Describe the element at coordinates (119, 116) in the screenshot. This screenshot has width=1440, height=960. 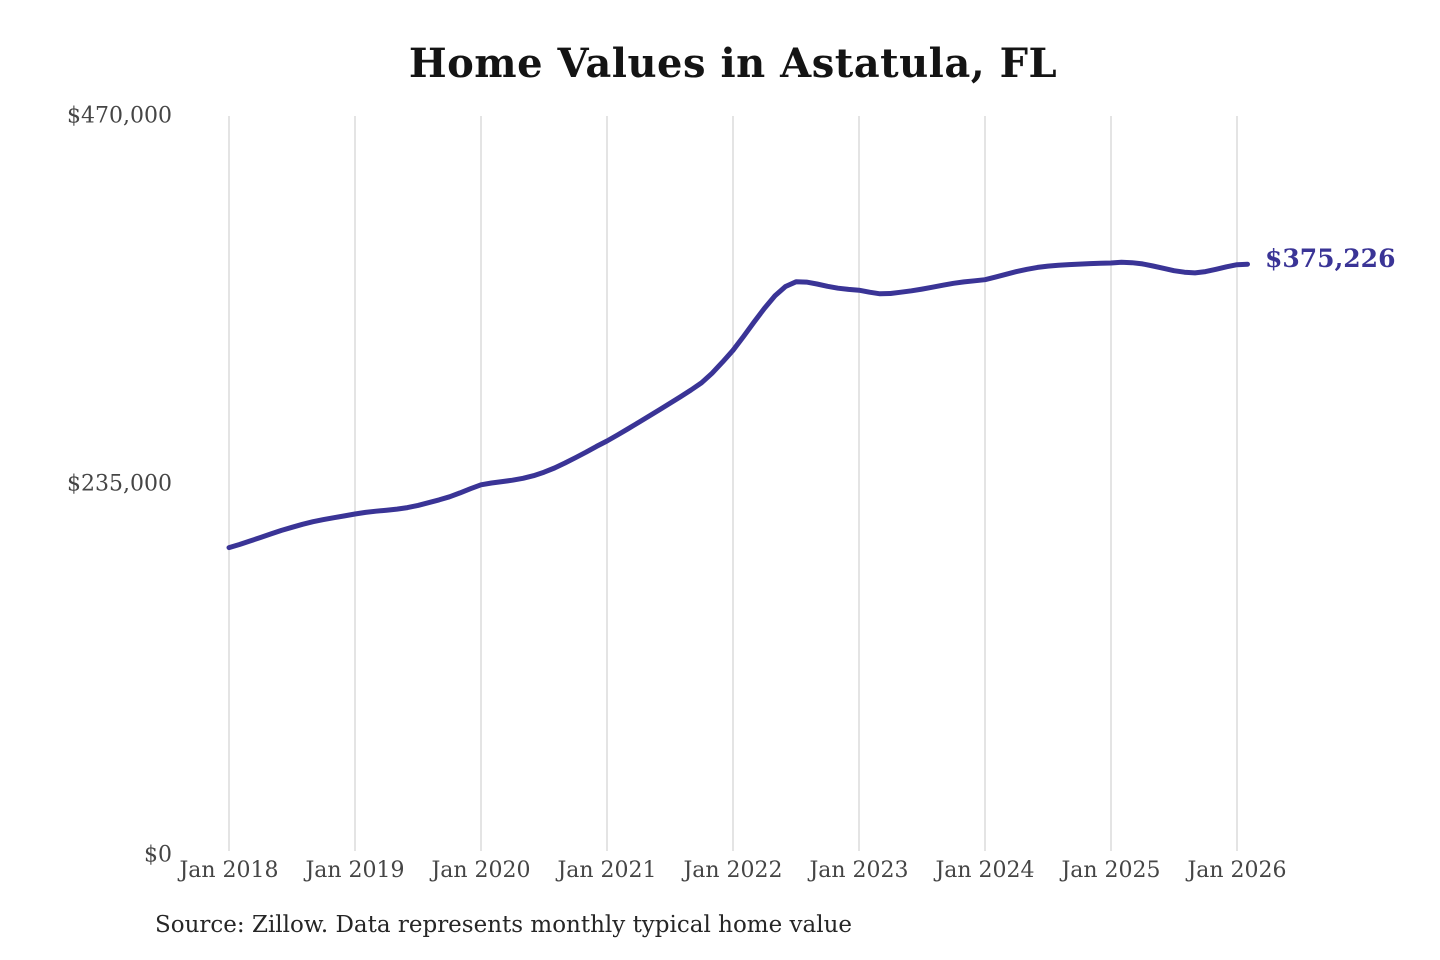
I see `y-axis-tick-470000: $470,000` at that location.